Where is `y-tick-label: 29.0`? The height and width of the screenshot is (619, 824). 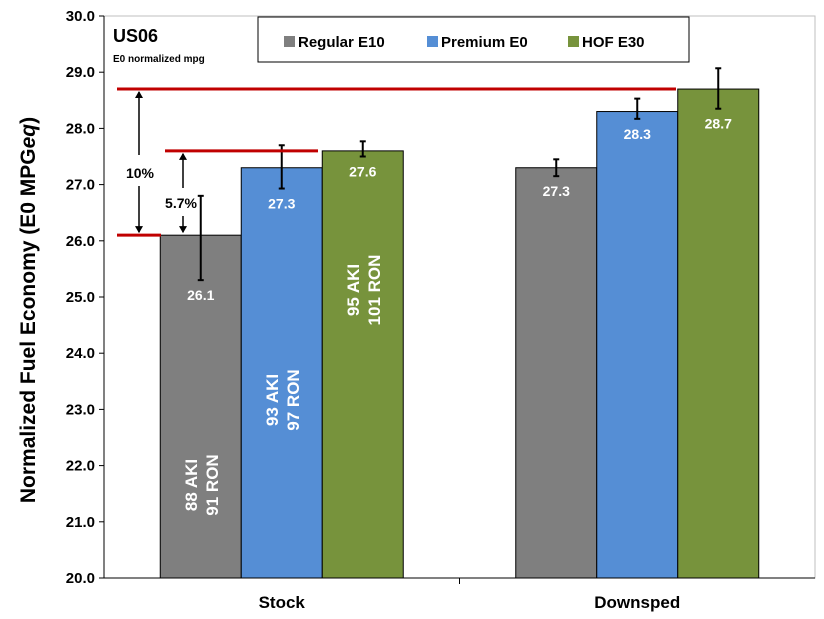
y-tick-label: 29.0 is located at coordinates (80, 72).